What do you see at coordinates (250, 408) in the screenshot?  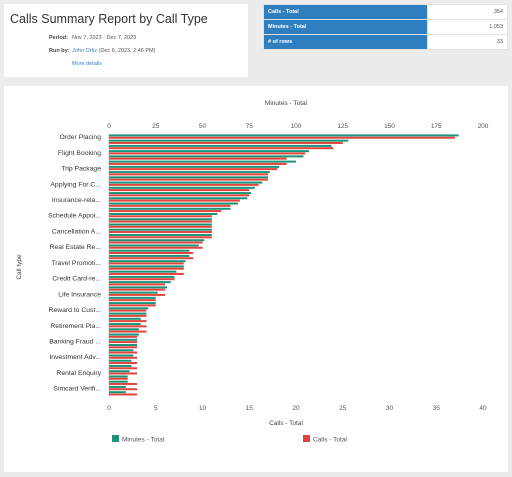 I see `bottom-tick-label: 15` at bounding box center [250, 408].